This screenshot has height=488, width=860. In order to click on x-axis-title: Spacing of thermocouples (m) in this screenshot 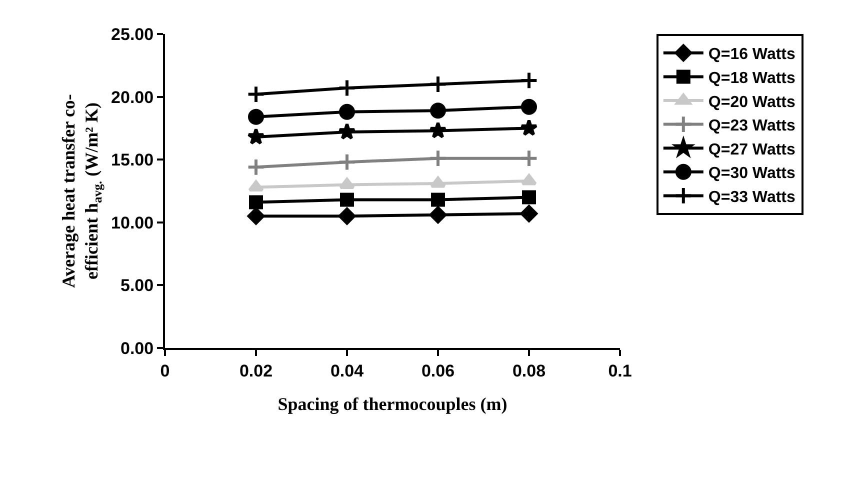, I will do `click(393, 404)`.